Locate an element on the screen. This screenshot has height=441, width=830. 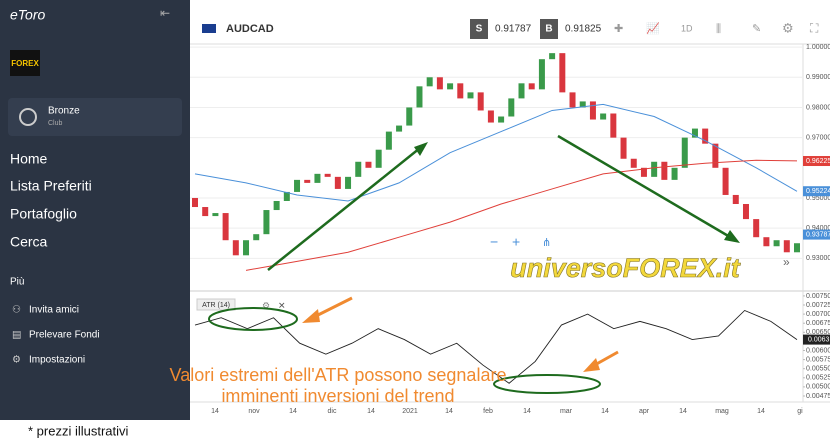
menu-item: Home is located at coordinates (29, 159).